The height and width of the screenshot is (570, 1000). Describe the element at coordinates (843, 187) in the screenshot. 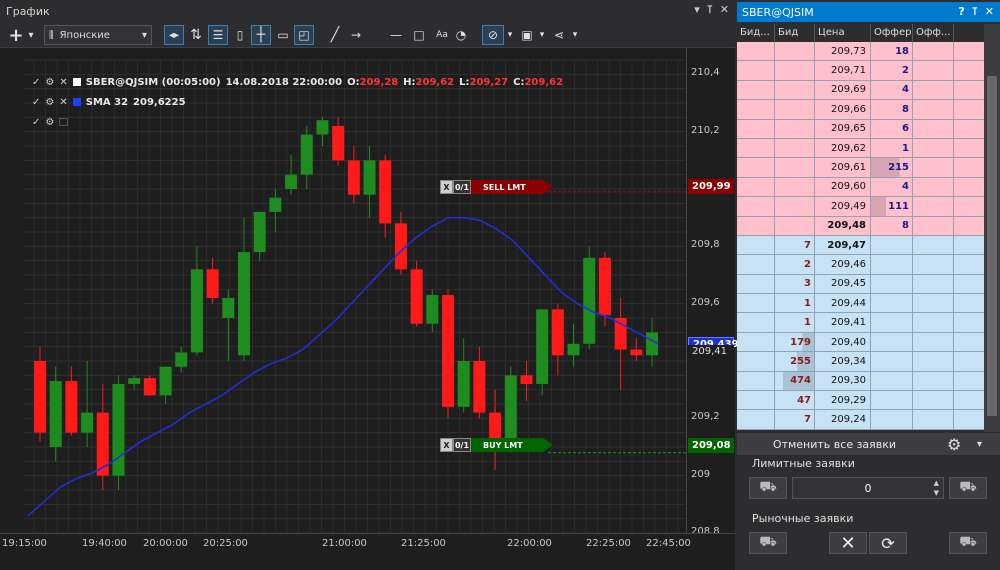

I see `price-cell: 209,60` at that location.